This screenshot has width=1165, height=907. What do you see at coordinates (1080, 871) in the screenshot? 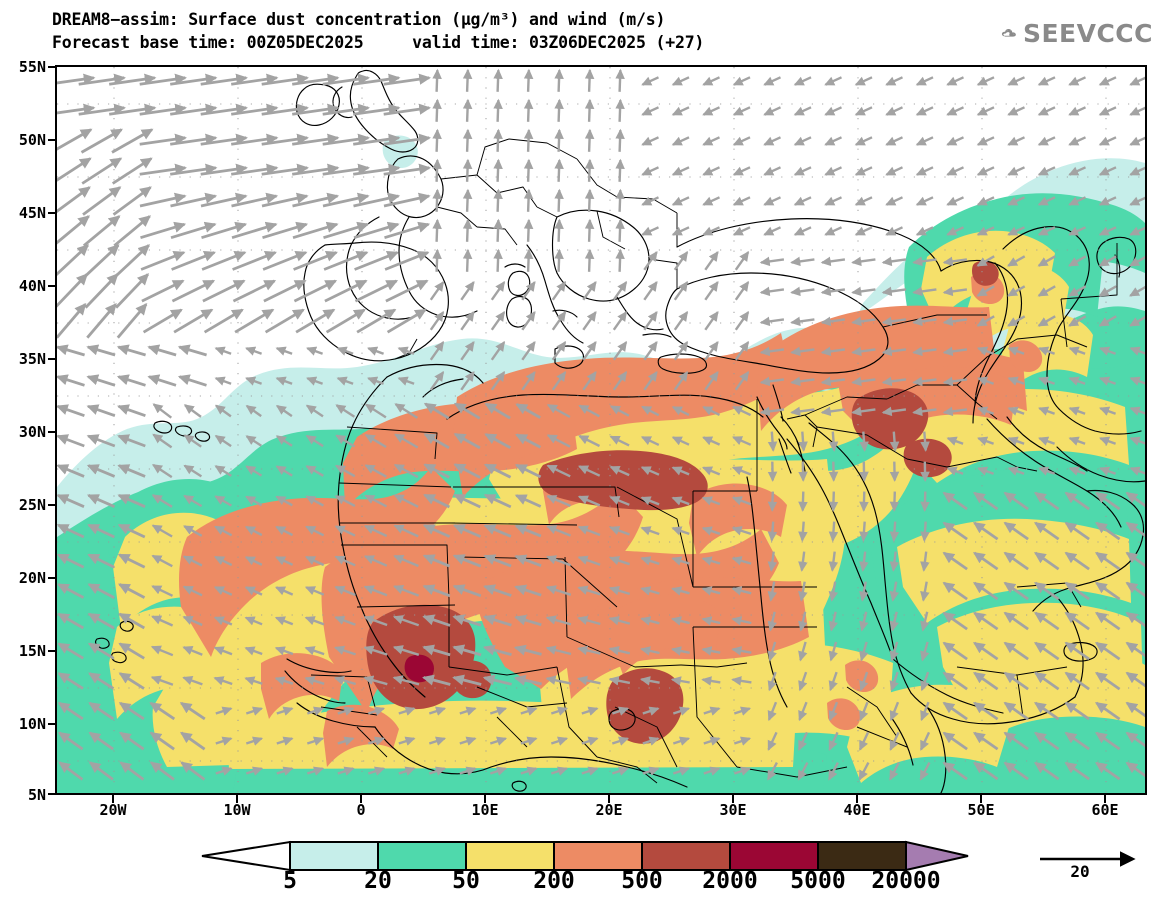
I see `wind-scale-label: 20` at bounding box center [1080, 871].